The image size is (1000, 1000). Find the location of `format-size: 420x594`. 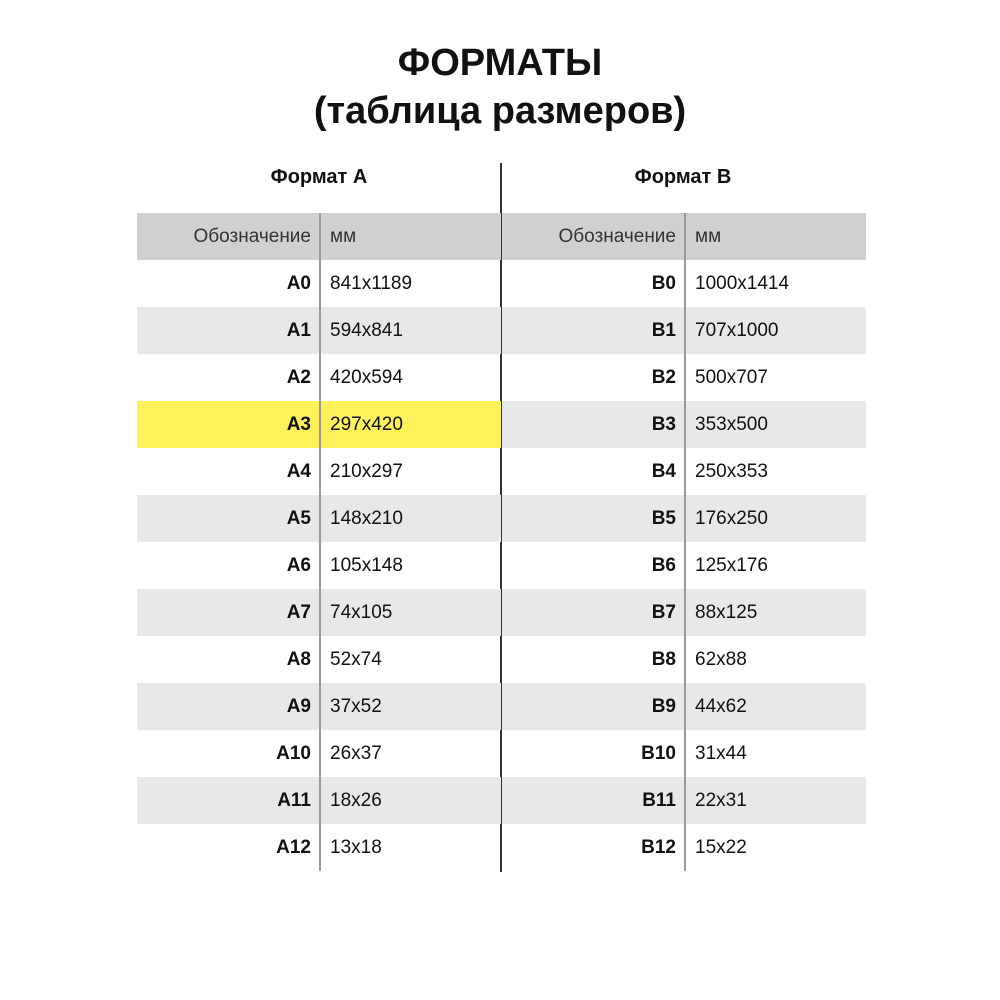

format-size: 420x594 is located at coordinates (366, 377).